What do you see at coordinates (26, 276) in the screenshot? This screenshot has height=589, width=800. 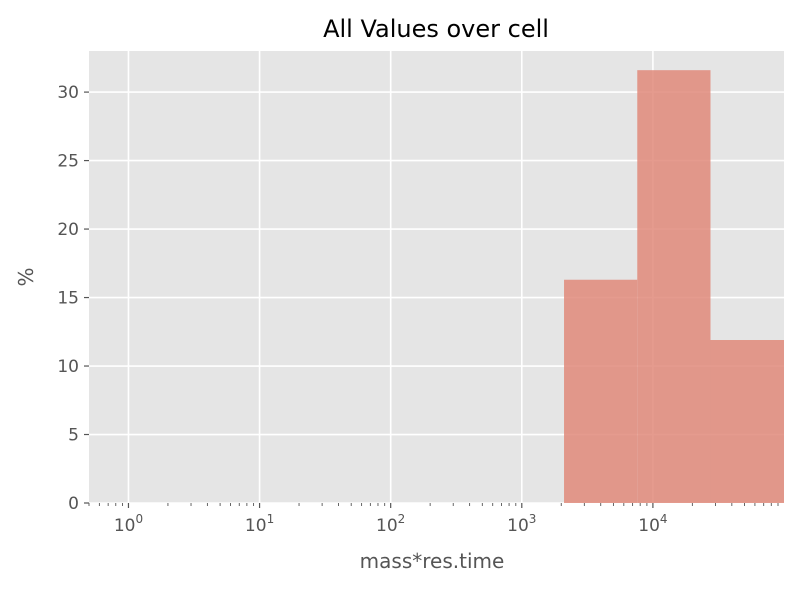 I see `y-axis-label: %` at bounding box center [26, 276].